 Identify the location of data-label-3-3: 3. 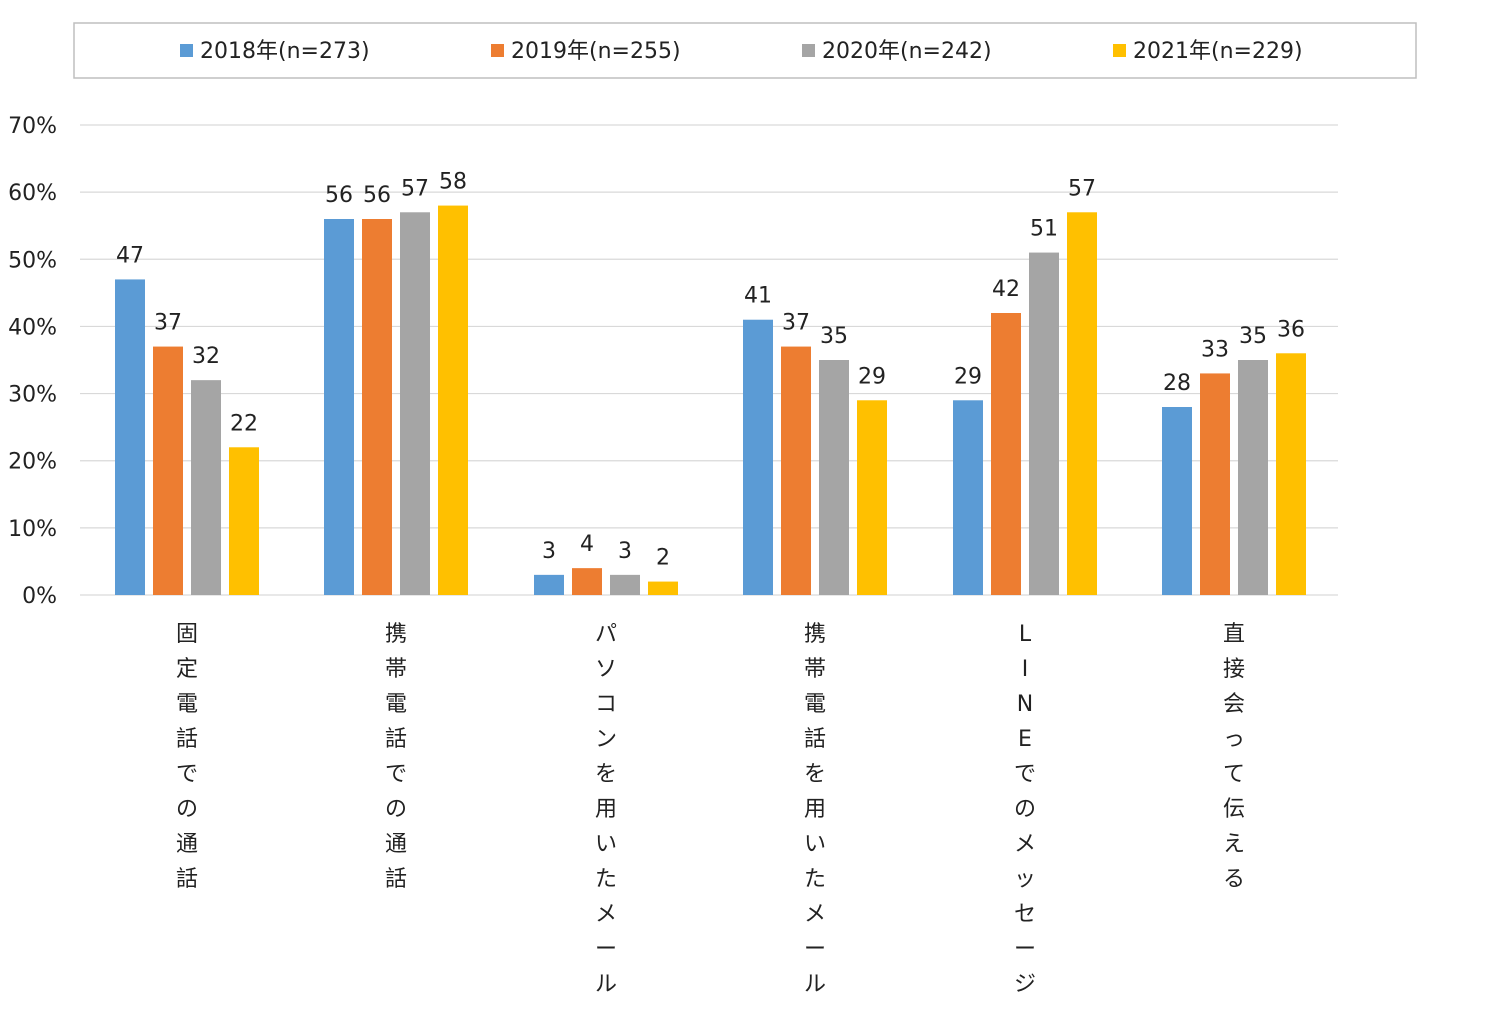
(625, 551).